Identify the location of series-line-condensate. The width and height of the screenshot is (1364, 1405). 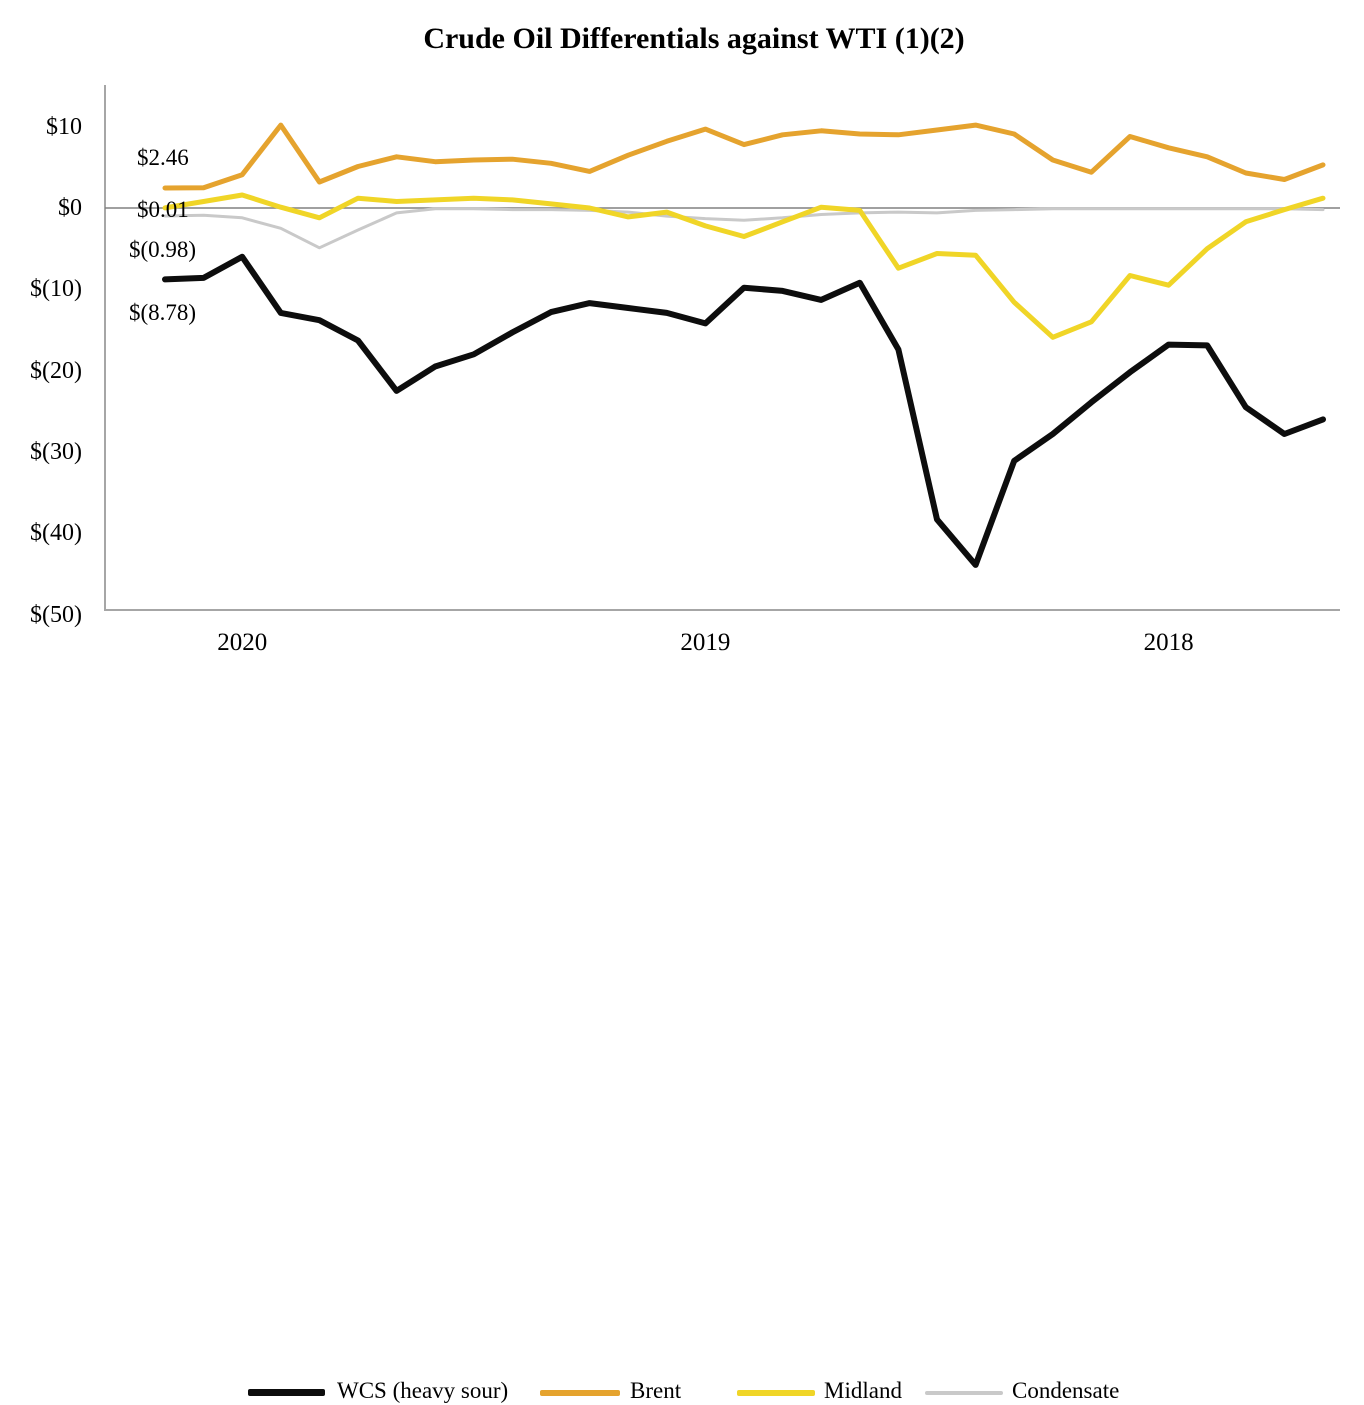
(744, 228).